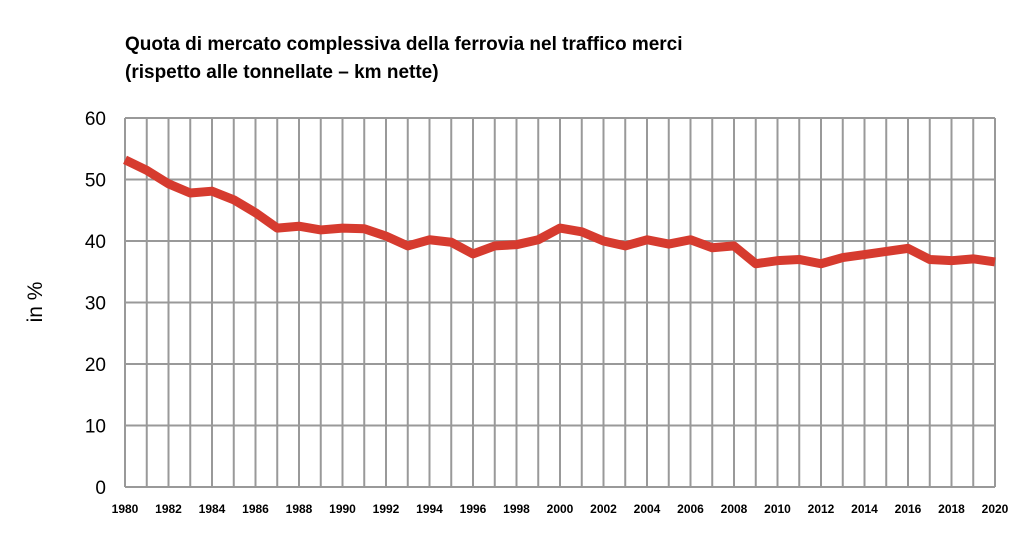 The width and height of the screenshot is (1024, 558). What do you see at coordinates (125, 509) in the screenshot?
I see `x-tick-label: 1980` at bounding box center [125, 509].